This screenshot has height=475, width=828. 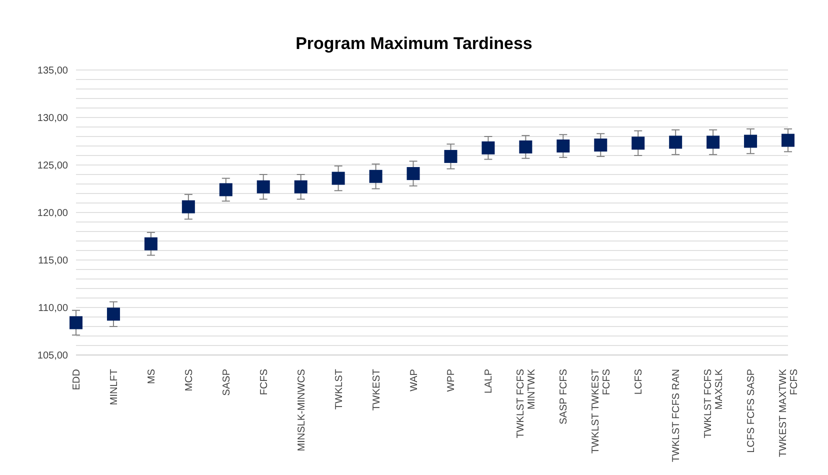 I want to click on x-tick-label: LALP, so click(x=489, y=381).